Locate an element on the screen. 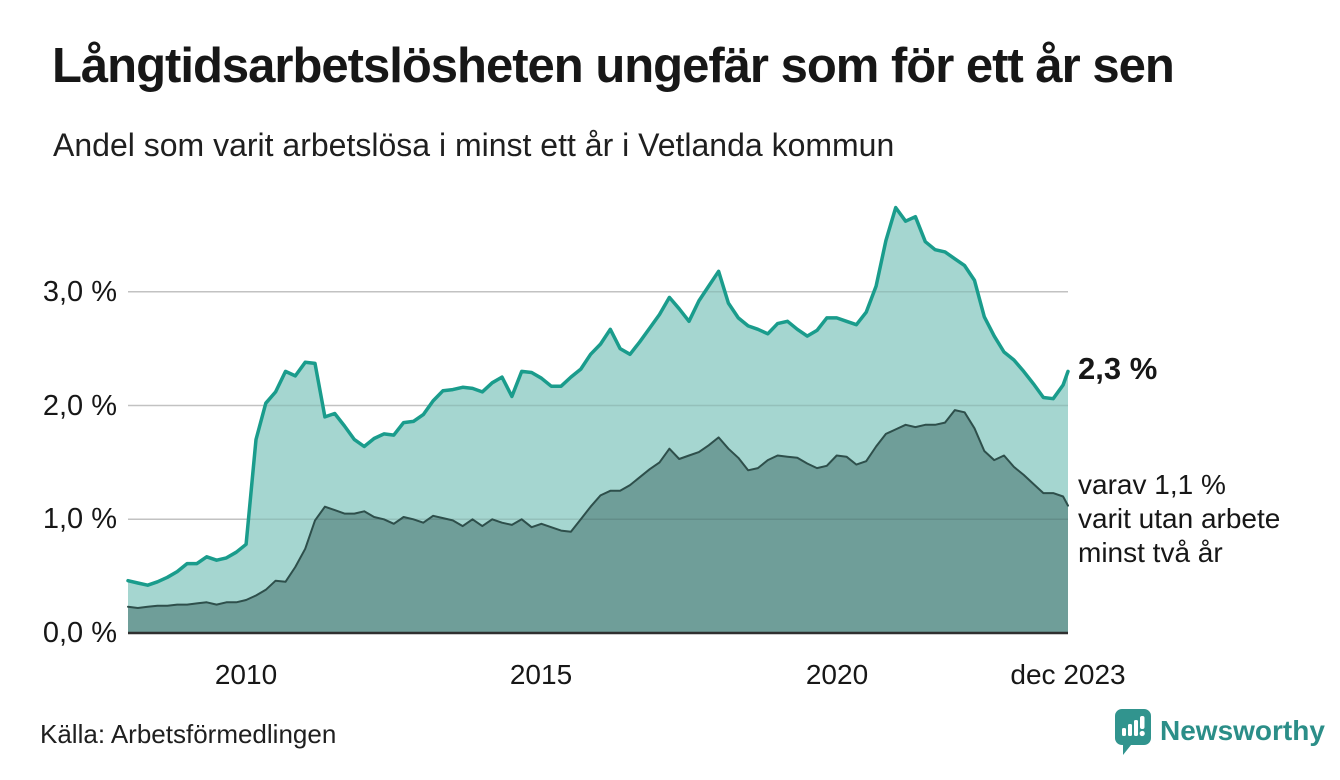 The width and height of the screenshot is (1340, 780). y-axis-label-0: 0,0 % is located at coordinates (79, 633).